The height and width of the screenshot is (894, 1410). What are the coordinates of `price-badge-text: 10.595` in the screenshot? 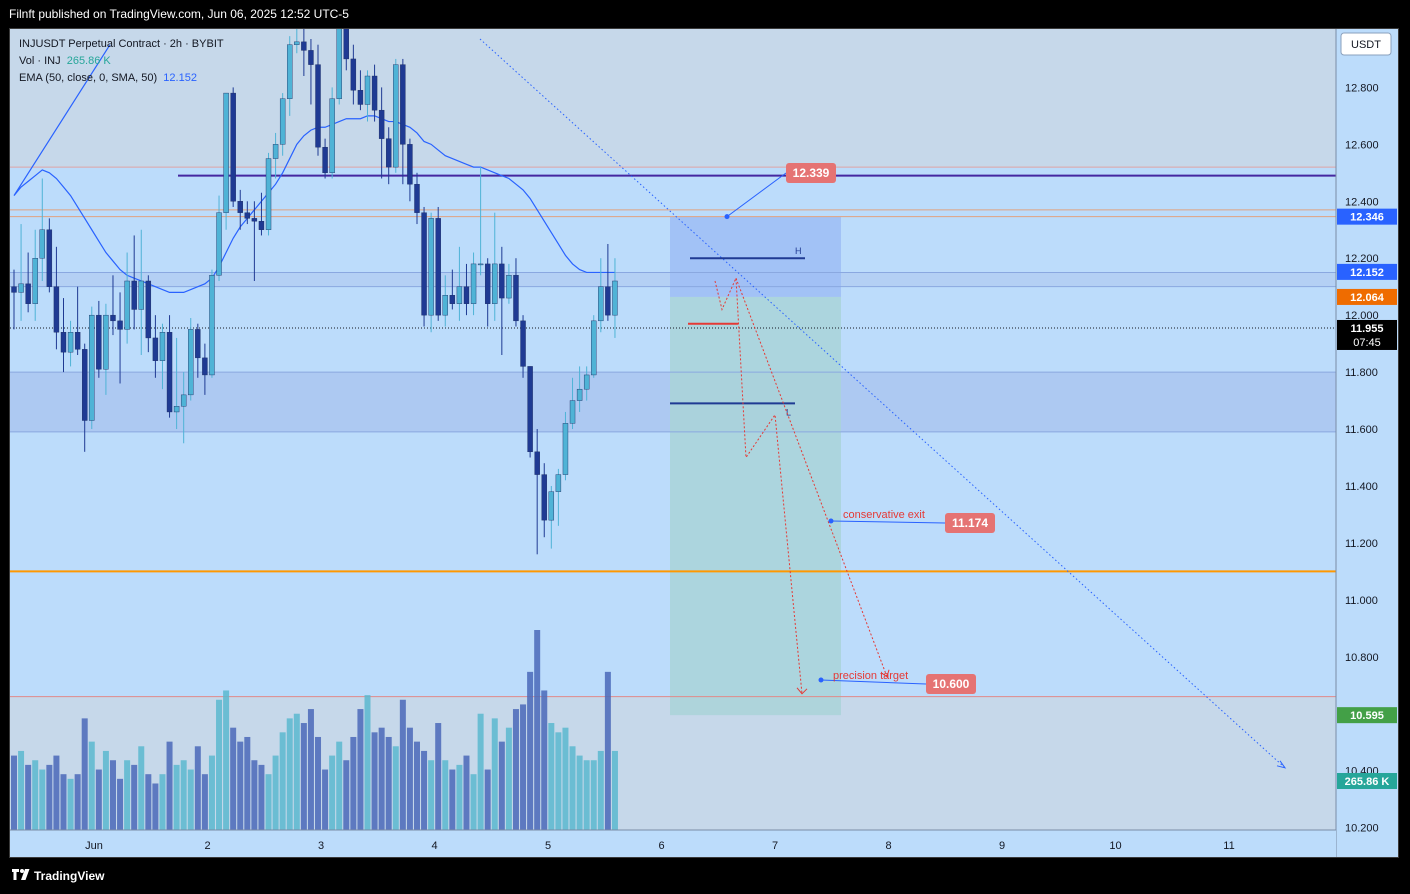 It's located at (1367, 716).